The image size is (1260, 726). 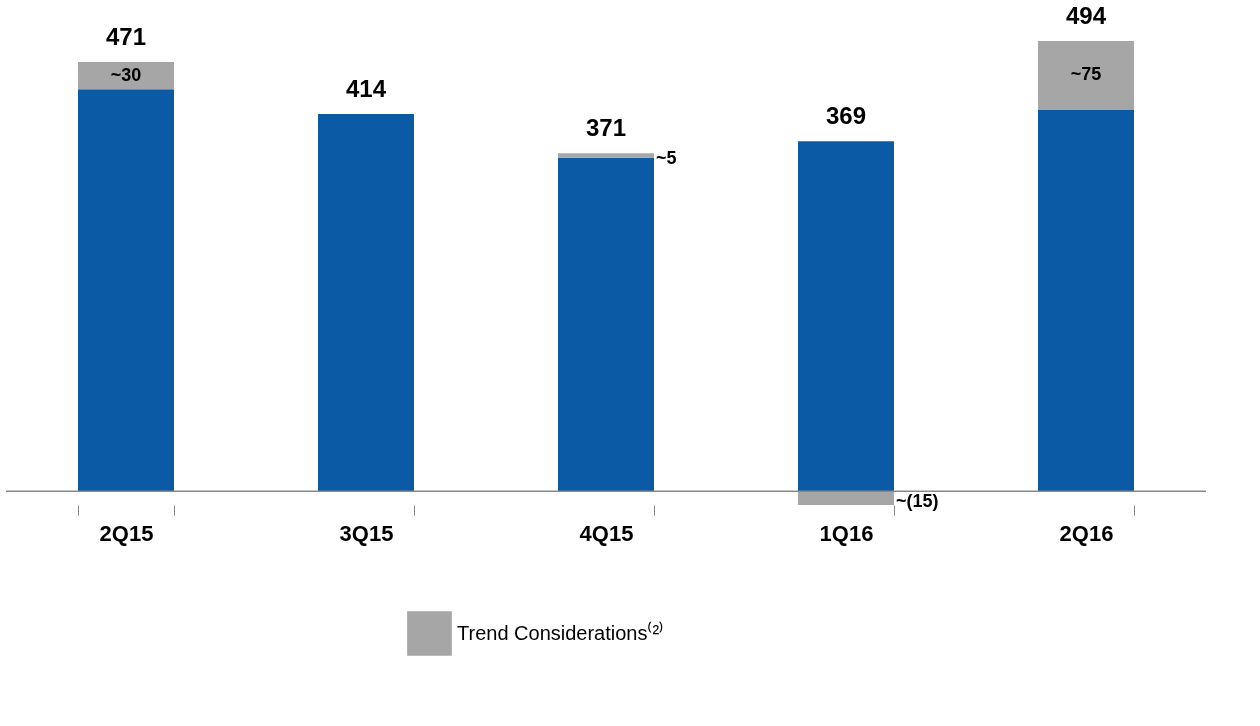 What do you see at coordinates (846, 533) in the screenshot?
I see `x-tick-label: 1Q16` at bounding box center [846, 533].